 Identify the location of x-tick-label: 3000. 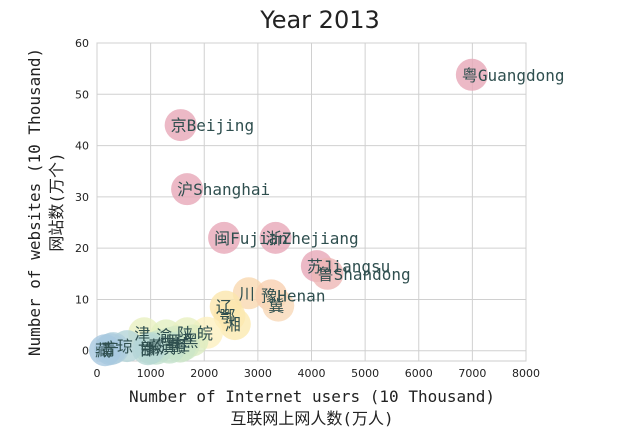
(258, 373).